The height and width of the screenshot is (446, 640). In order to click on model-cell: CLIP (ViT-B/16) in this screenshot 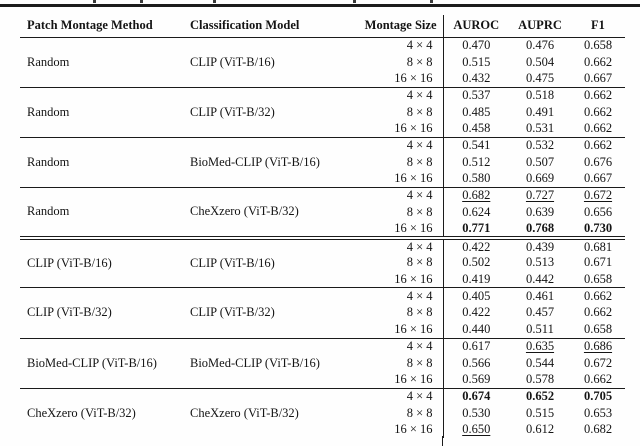, I will do `click(260, 261)`.